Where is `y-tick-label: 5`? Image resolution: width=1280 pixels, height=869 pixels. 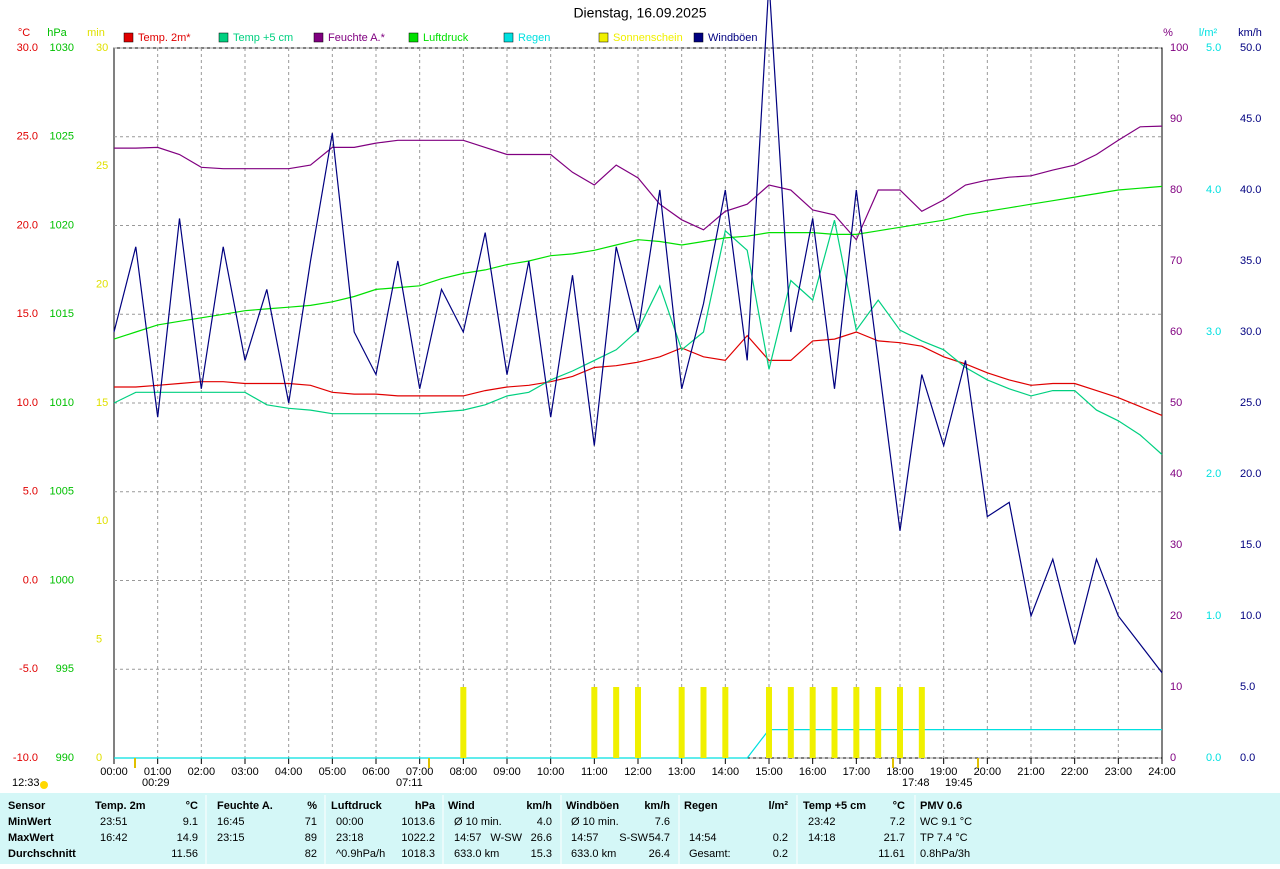 y-tick-label: 5 is located at coordinates (99, 640).